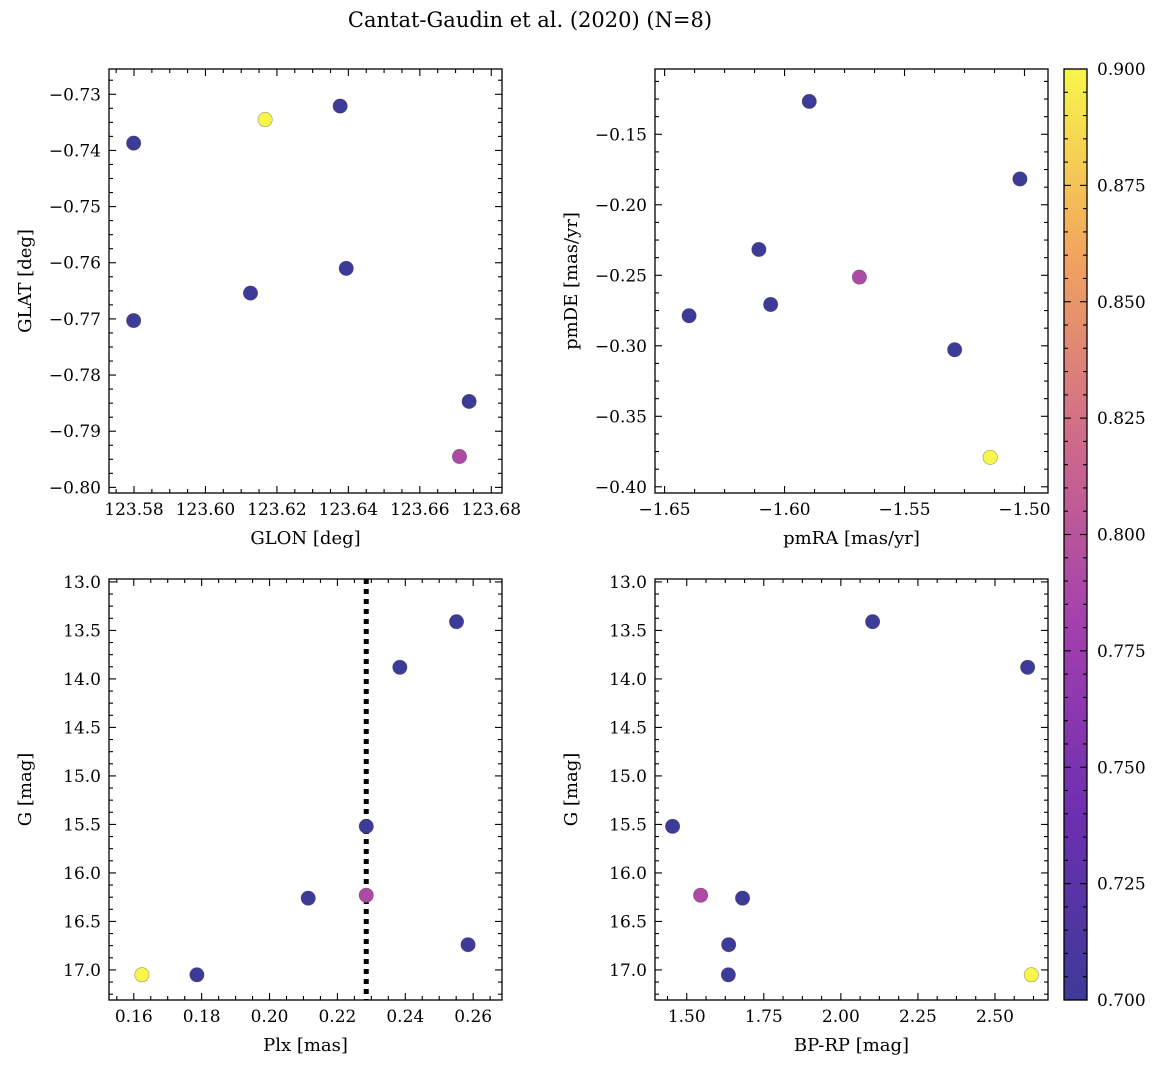 The height and width of the screenshot is (1068, 1161). What do you see at coordinates (687, 1017) in the screenshot?
I see `x-tick-label: 1.50` at bounding box center [687, 1017].